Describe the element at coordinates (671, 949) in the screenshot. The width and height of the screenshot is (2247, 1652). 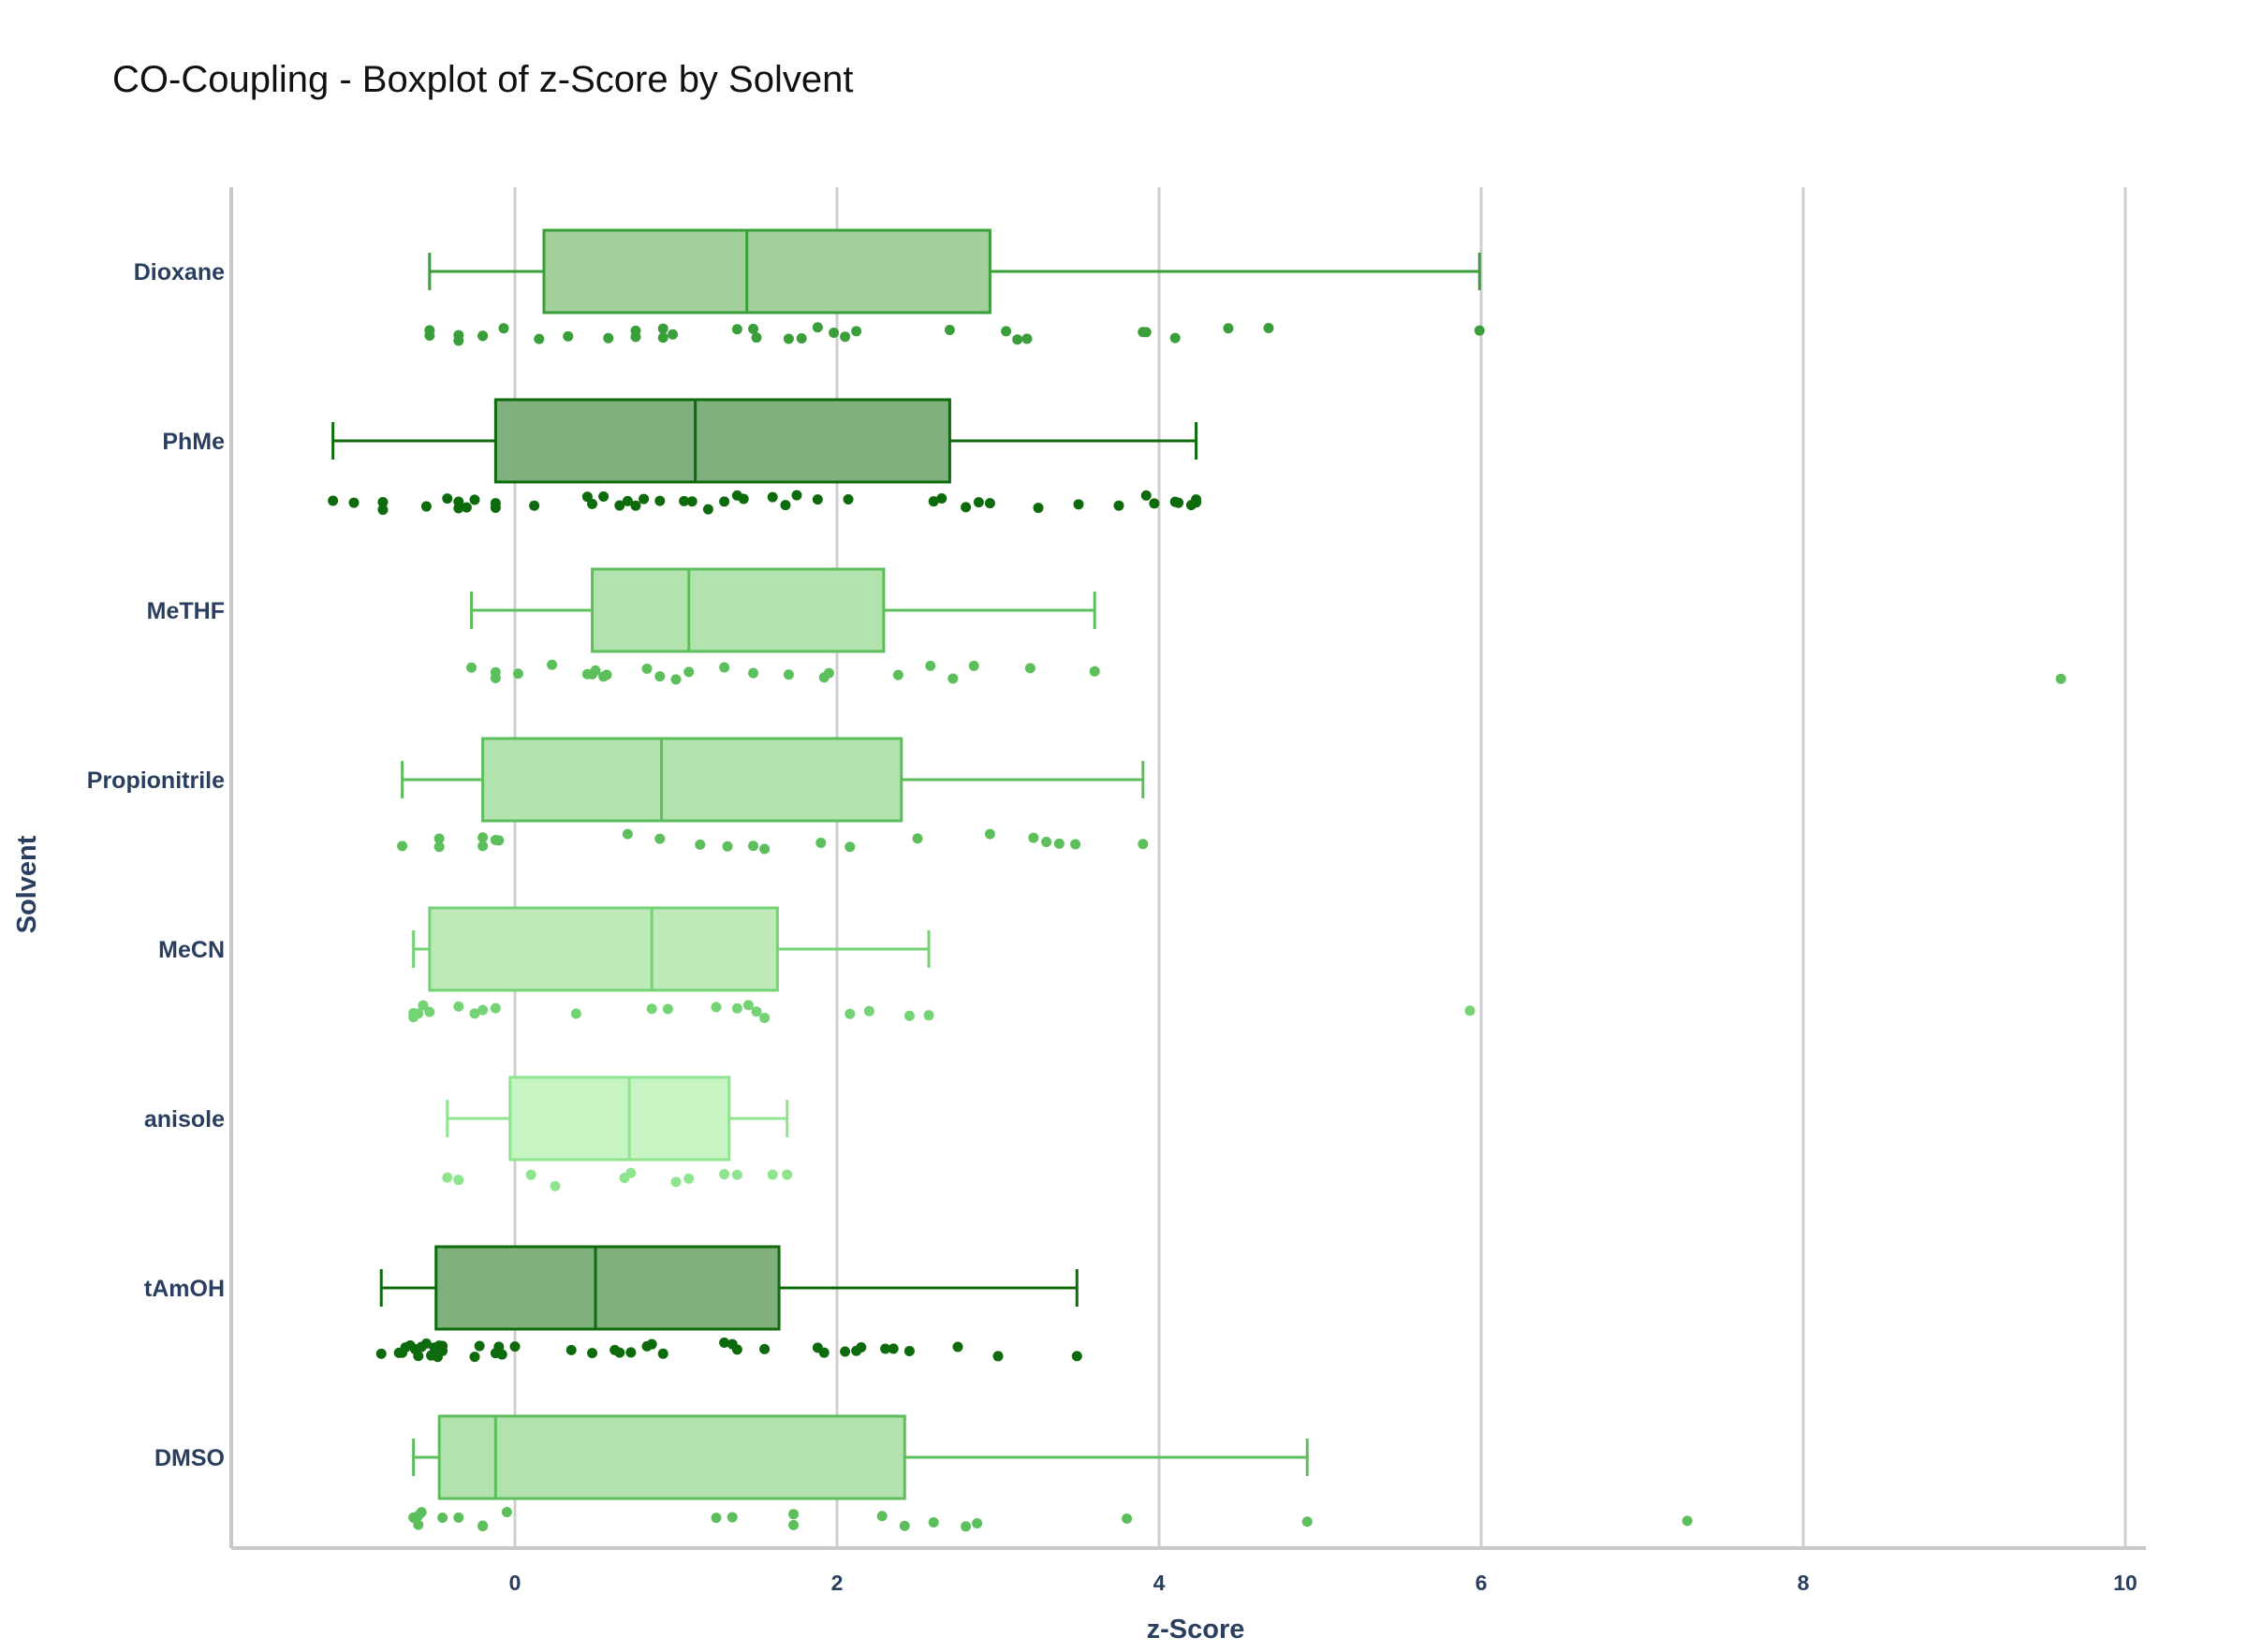
I see `box-mecn` at that location.